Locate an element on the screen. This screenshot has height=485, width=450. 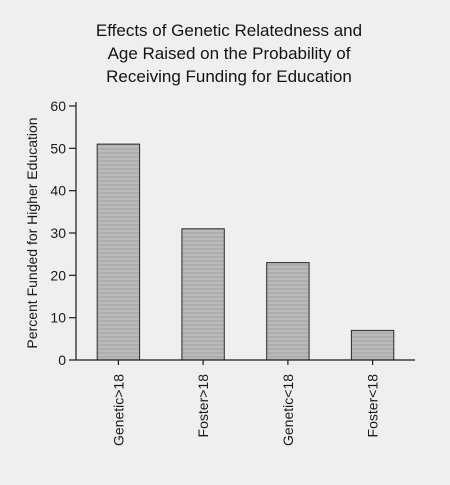
x-ticks: Genetic>18 Foster>18 Genetic<18 Foster<18 is located at coordinates (245, 403).